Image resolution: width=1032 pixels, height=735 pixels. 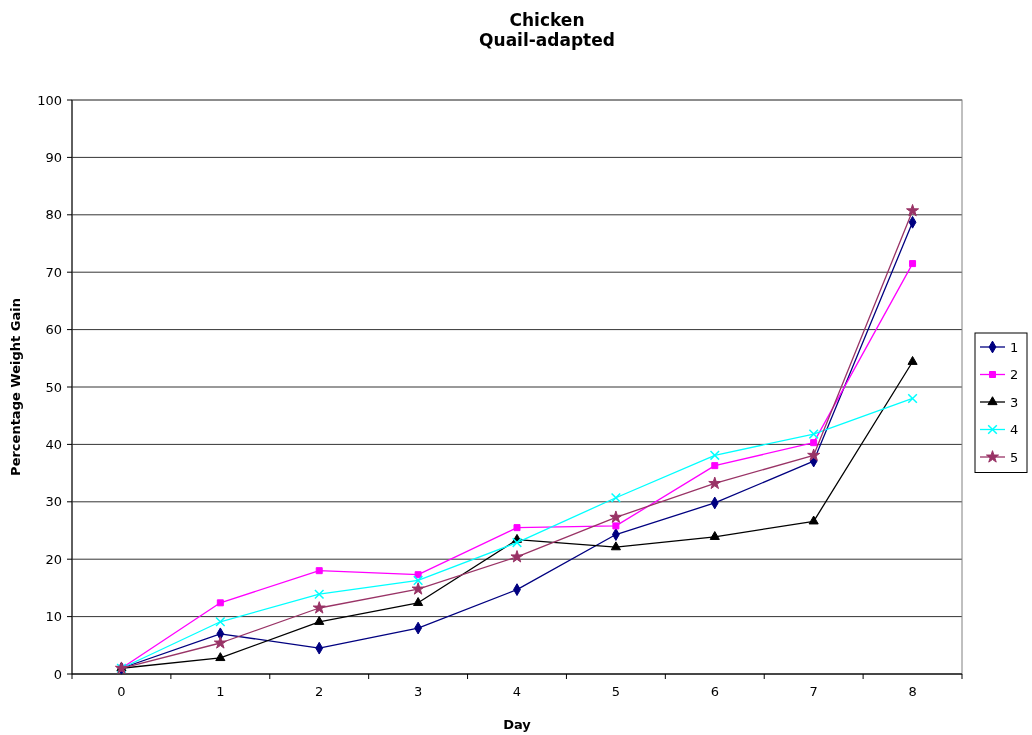 I want to click on y-tick-label: 50, so click(x=53, y=387).